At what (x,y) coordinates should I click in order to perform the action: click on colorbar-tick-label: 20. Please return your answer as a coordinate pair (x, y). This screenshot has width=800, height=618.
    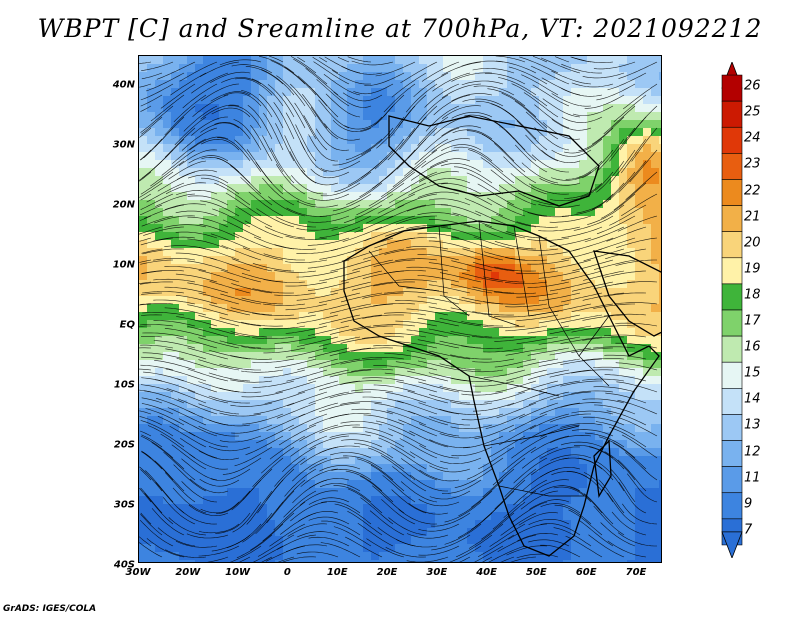
    Looking at the image, I should click on (752, 243).